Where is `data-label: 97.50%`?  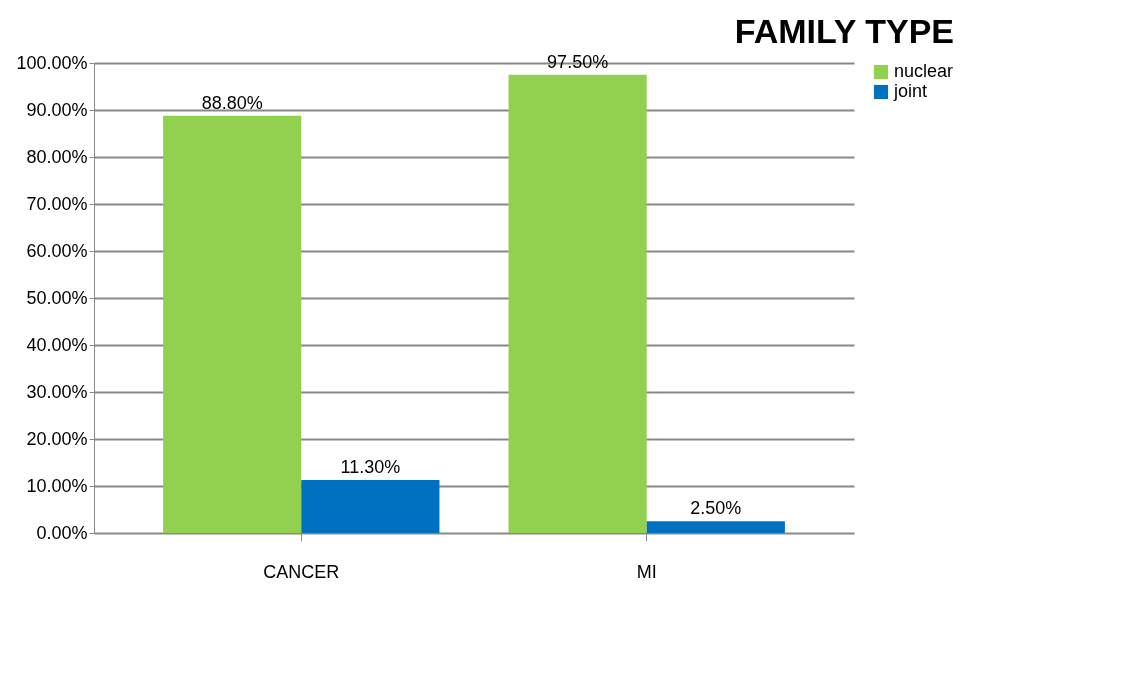
data-label: 97.50% is located at coordinates (578, 61).